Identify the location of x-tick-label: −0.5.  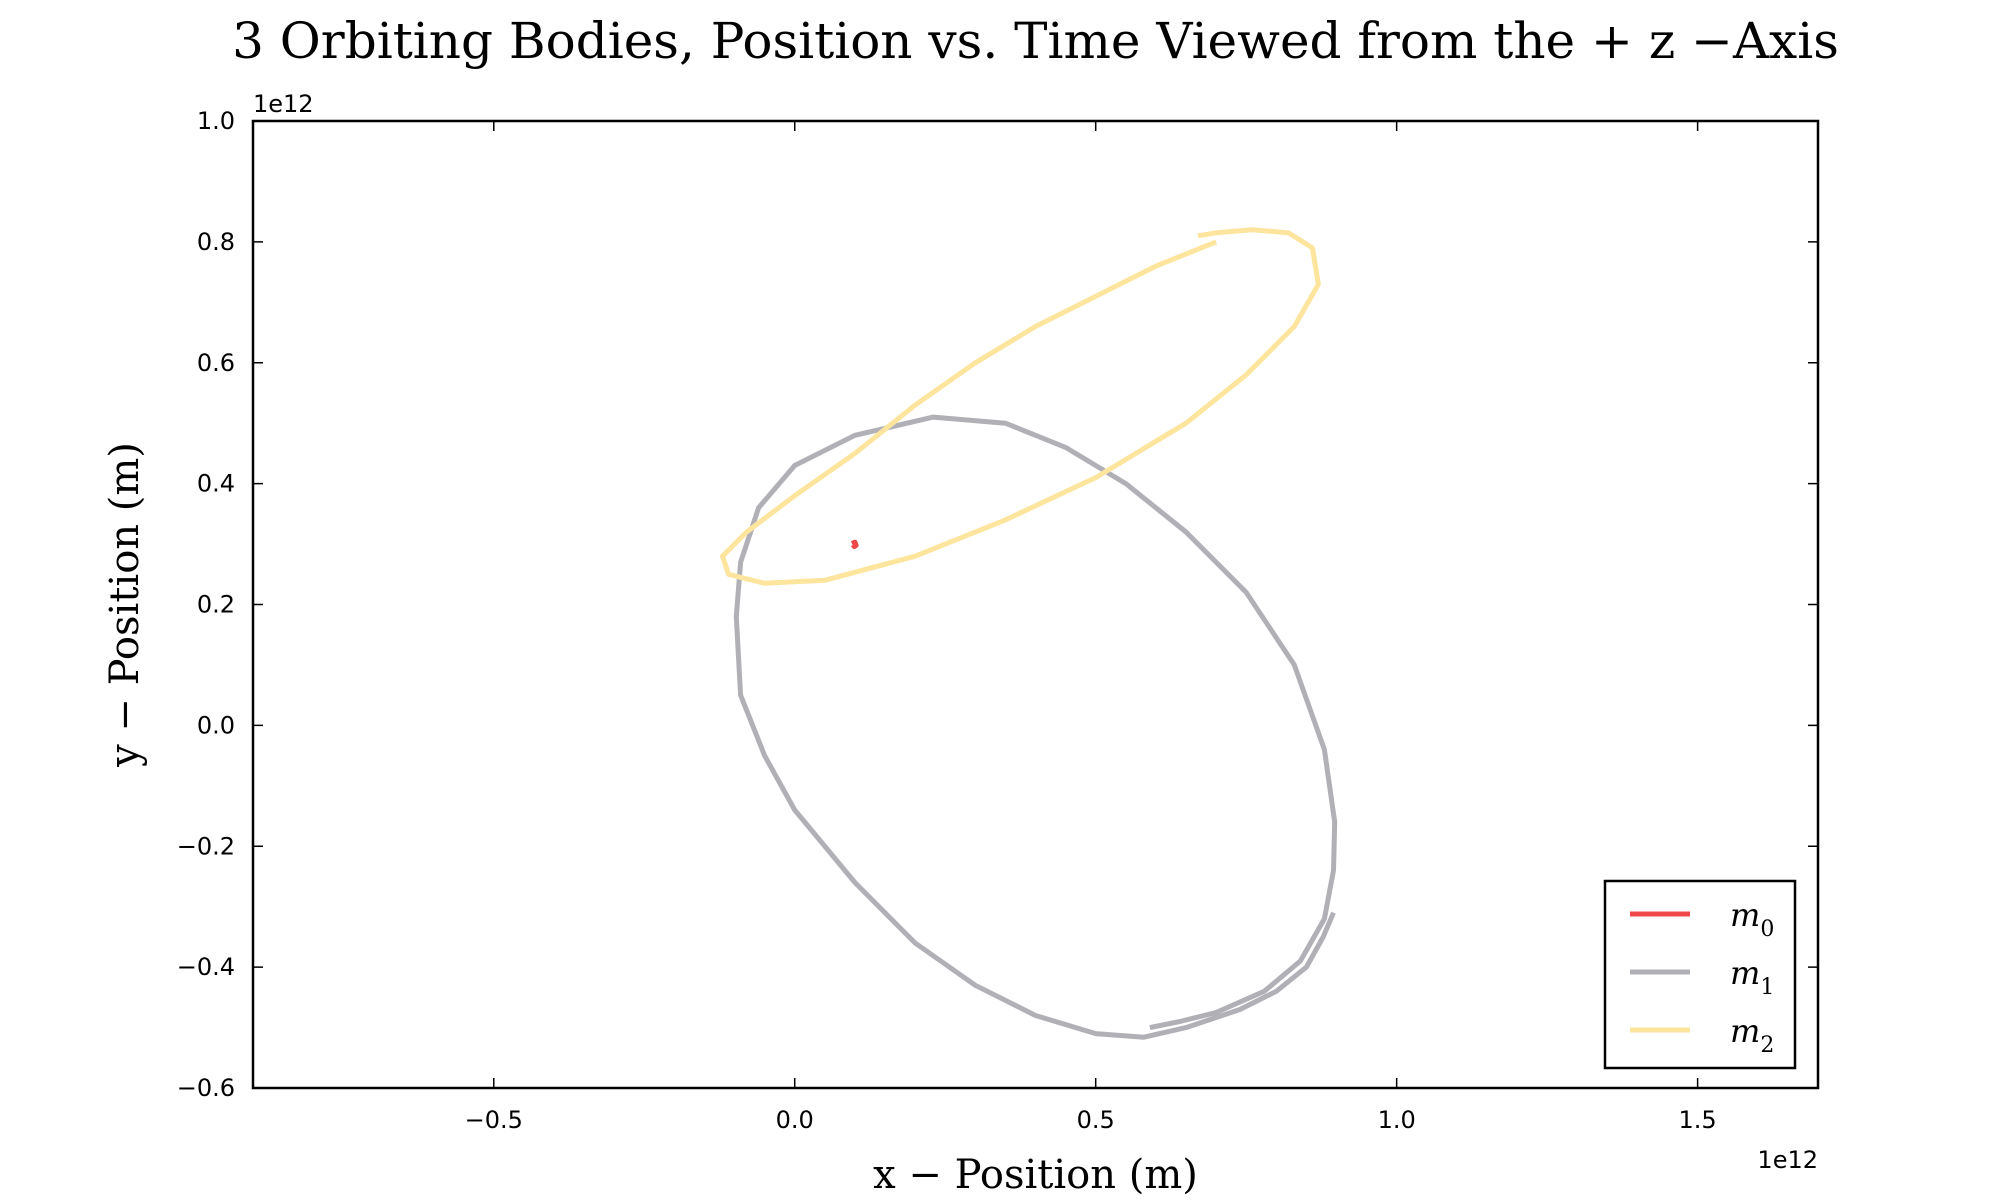
(494, 1120).